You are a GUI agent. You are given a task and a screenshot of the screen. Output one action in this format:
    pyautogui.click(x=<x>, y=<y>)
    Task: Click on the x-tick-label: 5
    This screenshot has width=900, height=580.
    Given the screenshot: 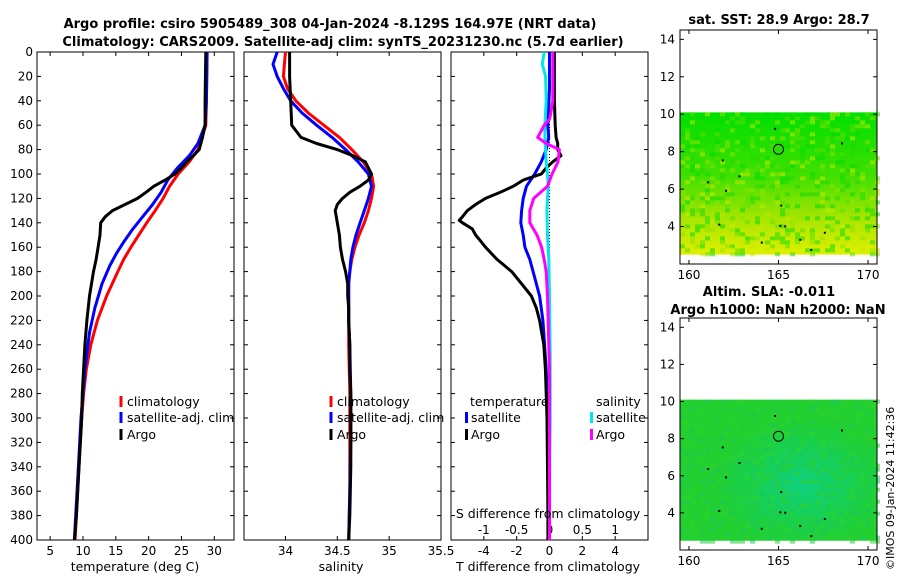 What is the action you would take?
    pyautogui.click(x=50, y=551)
    